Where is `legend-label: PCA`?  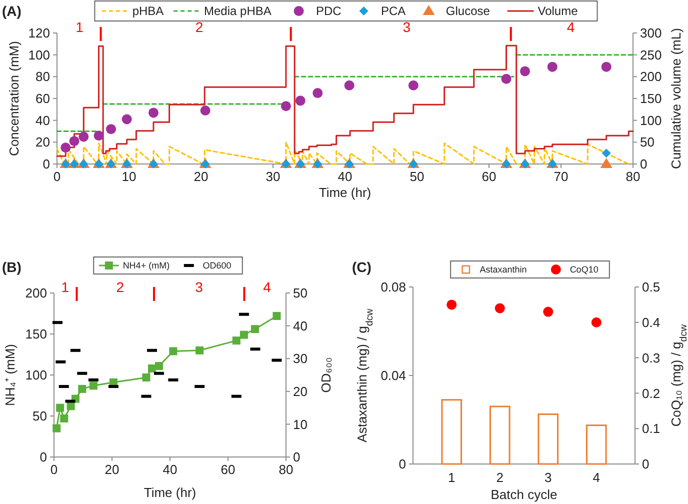 legend-label: PCA is located at coordinates (393, 11).